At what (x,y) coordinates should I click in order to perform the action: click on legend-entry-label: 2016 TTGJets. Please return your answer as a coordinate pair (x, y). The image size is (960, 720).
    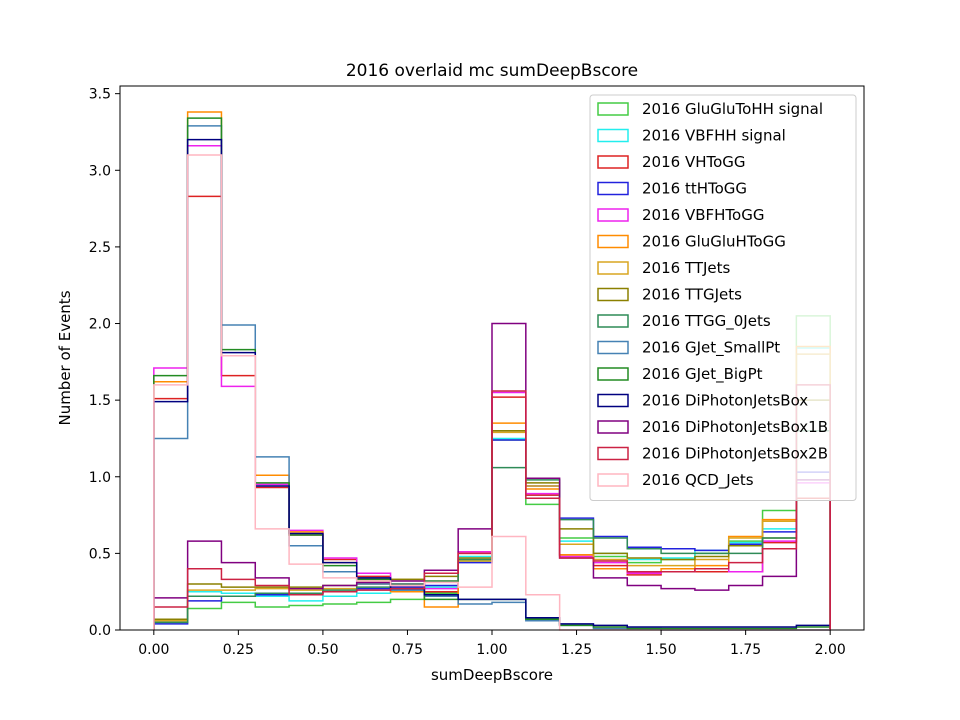
    Looking at the image, I should click on (692, 295).